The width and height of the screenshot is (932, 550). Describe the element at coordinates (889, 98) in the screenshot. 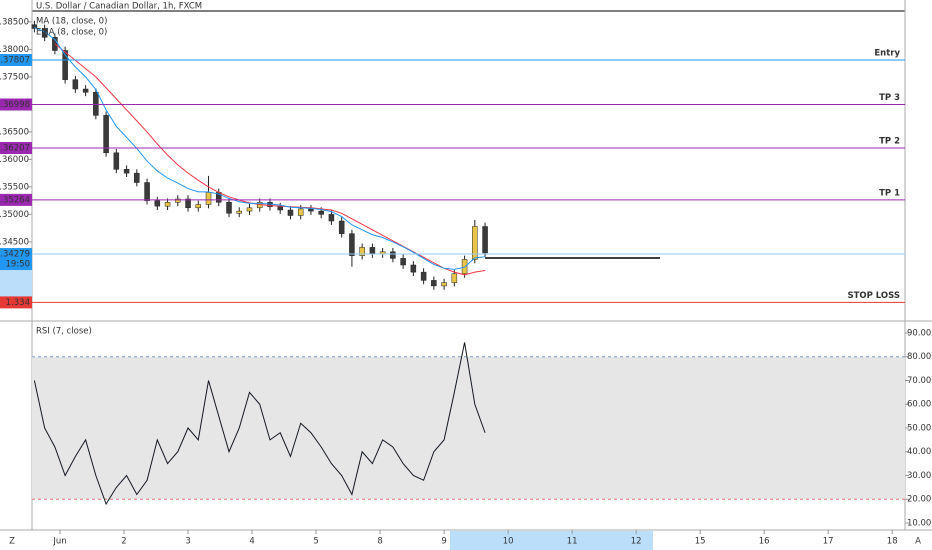

I see `level-label: TP 3` at that location.